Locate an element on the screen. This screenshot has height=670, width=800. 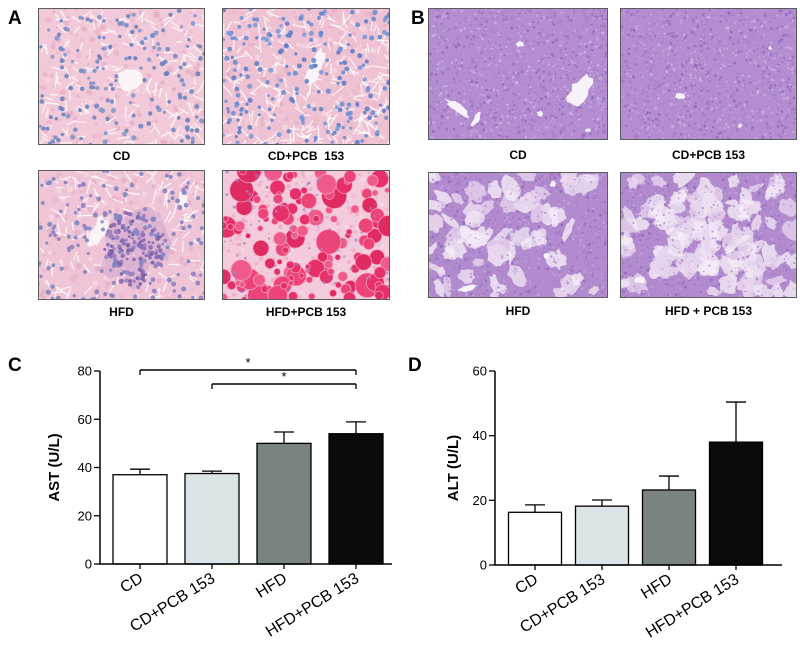
panel-label-d: D is located at coordinates (415, 365).